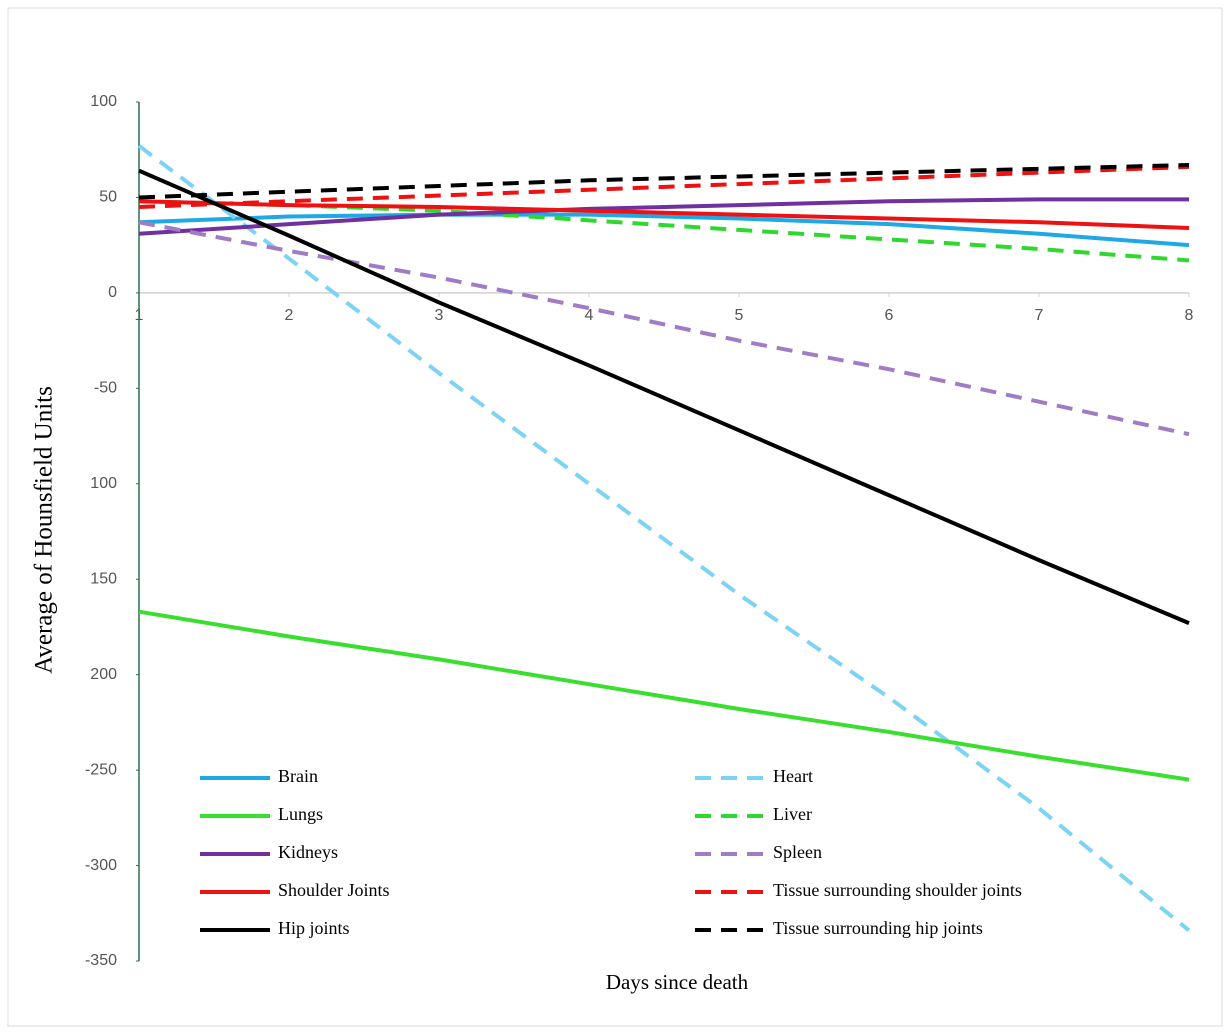  What do you see at coordinates (108, 197) in the screenshot?
I see `y-tick-label: 50` at bounding box center [108, 197].